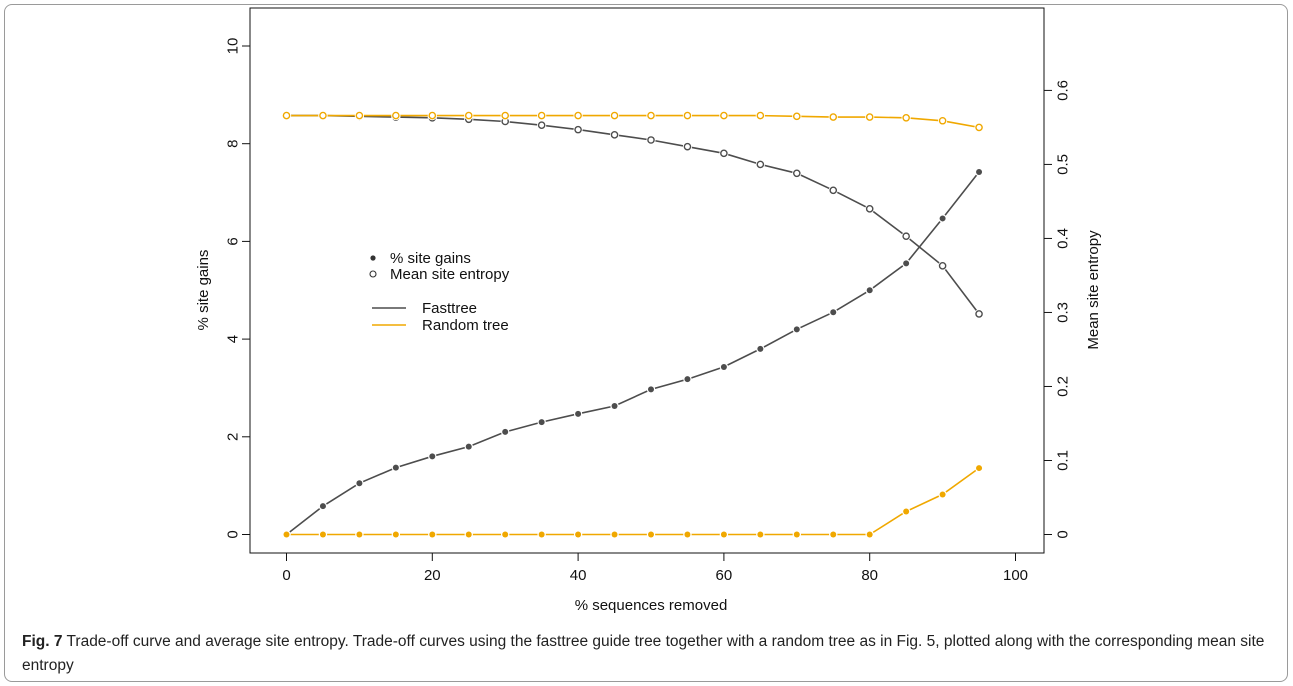 The height and width of the screenshot is (686, 1293). What do you see at coordinates (869, 575) in the screenshot?
I see `x-tick-label: 80` at bounding box center [869, 575].